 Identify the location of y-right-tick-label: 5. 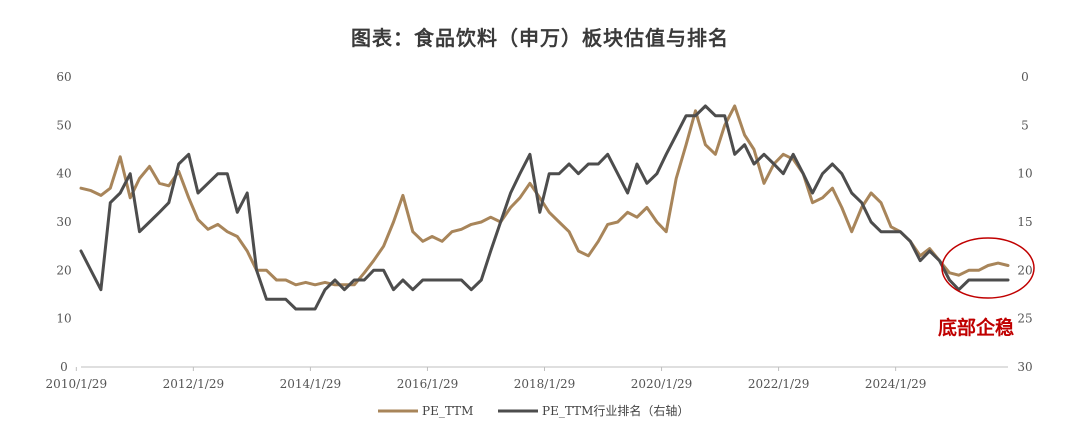
(1025, 125).